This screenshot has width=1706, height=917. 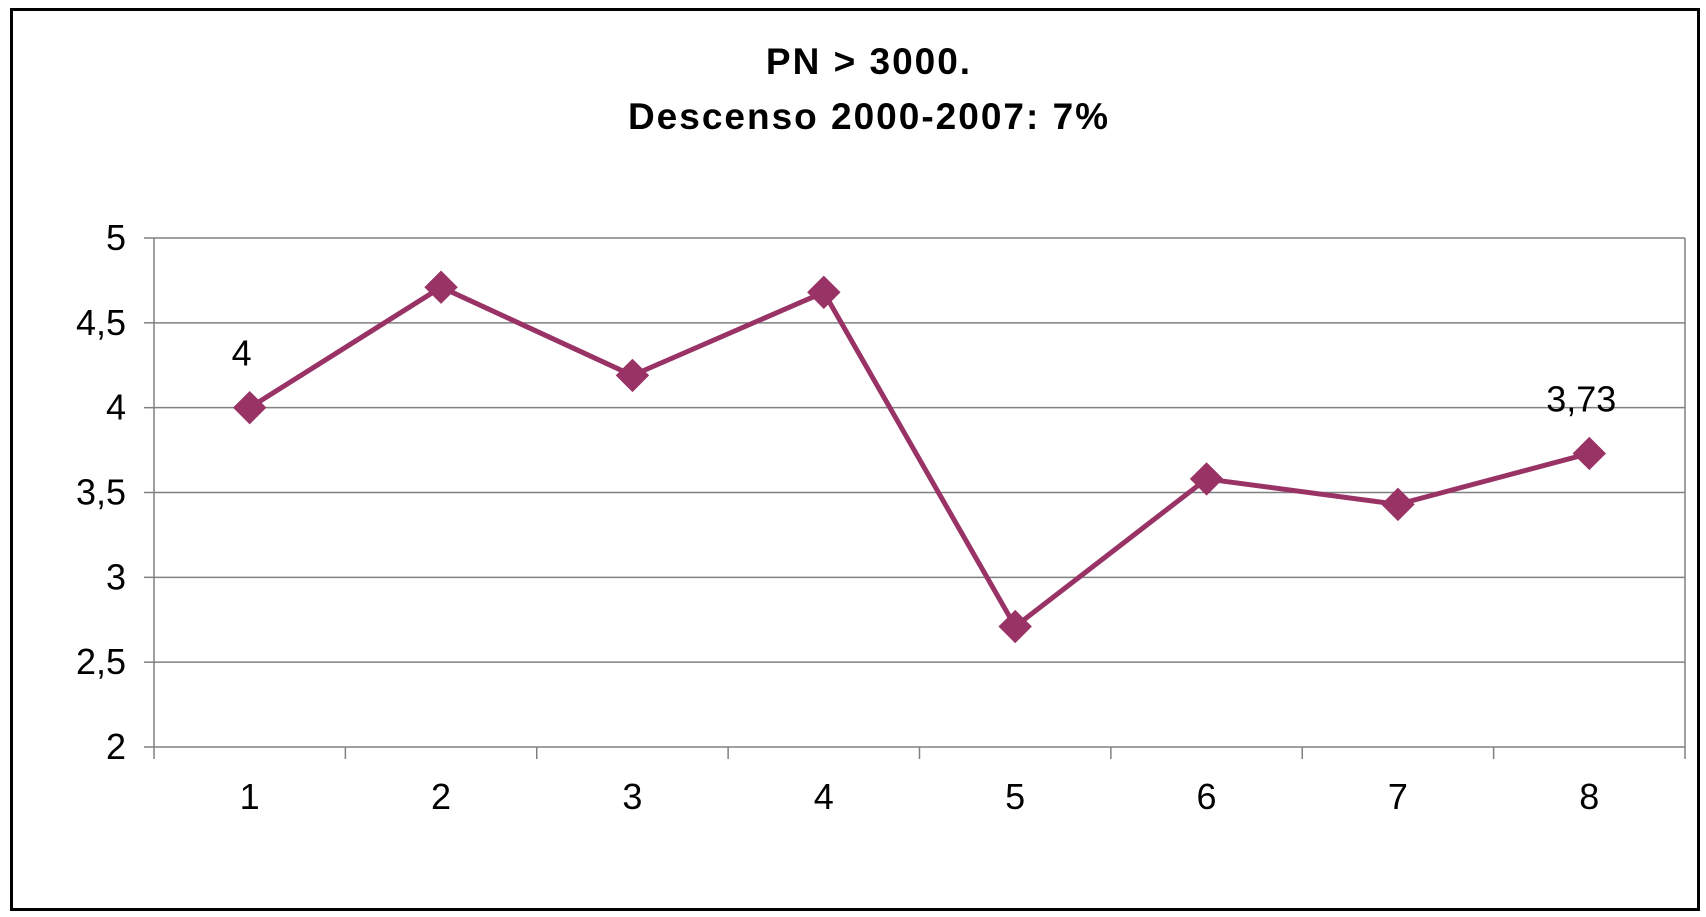 I want to click on x-tick-label: 4, so click(x=824, y=796).